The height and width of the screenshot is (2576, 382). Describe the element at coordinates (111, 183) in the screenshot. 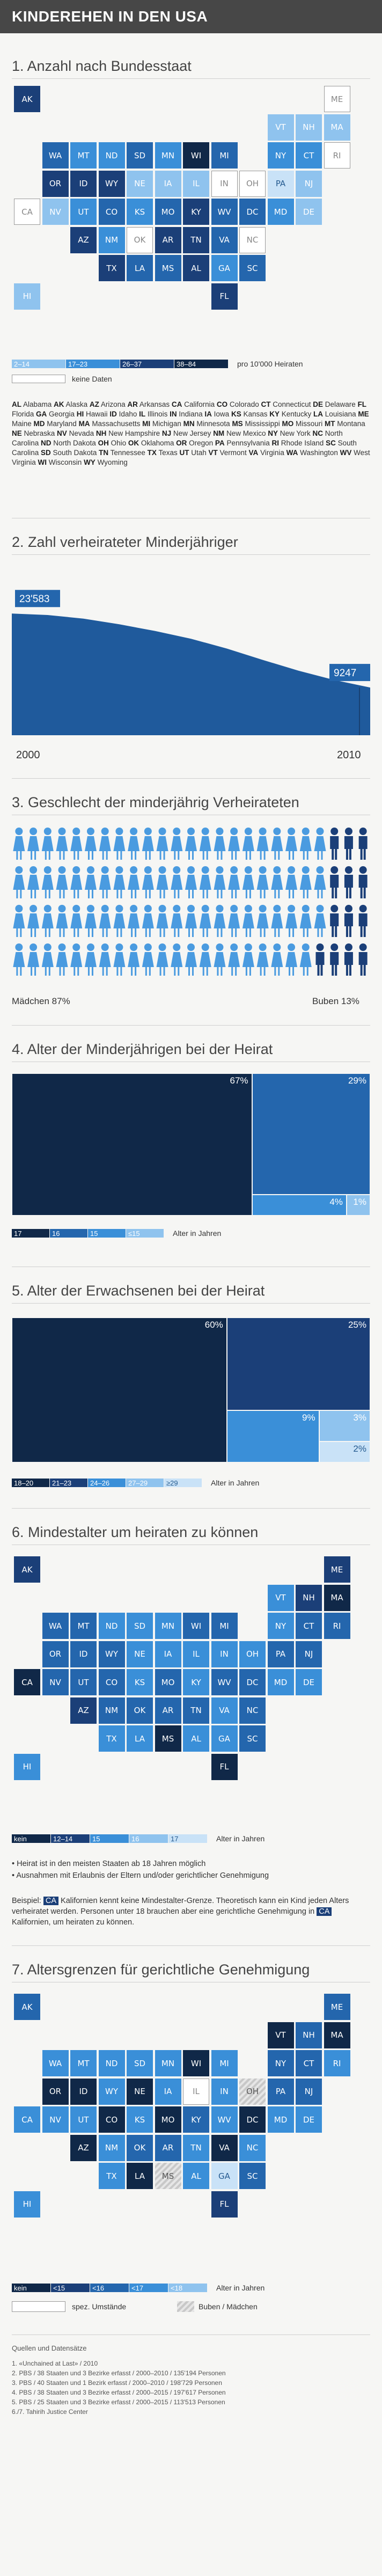

I see `state-tile-wy: WY` at that location.